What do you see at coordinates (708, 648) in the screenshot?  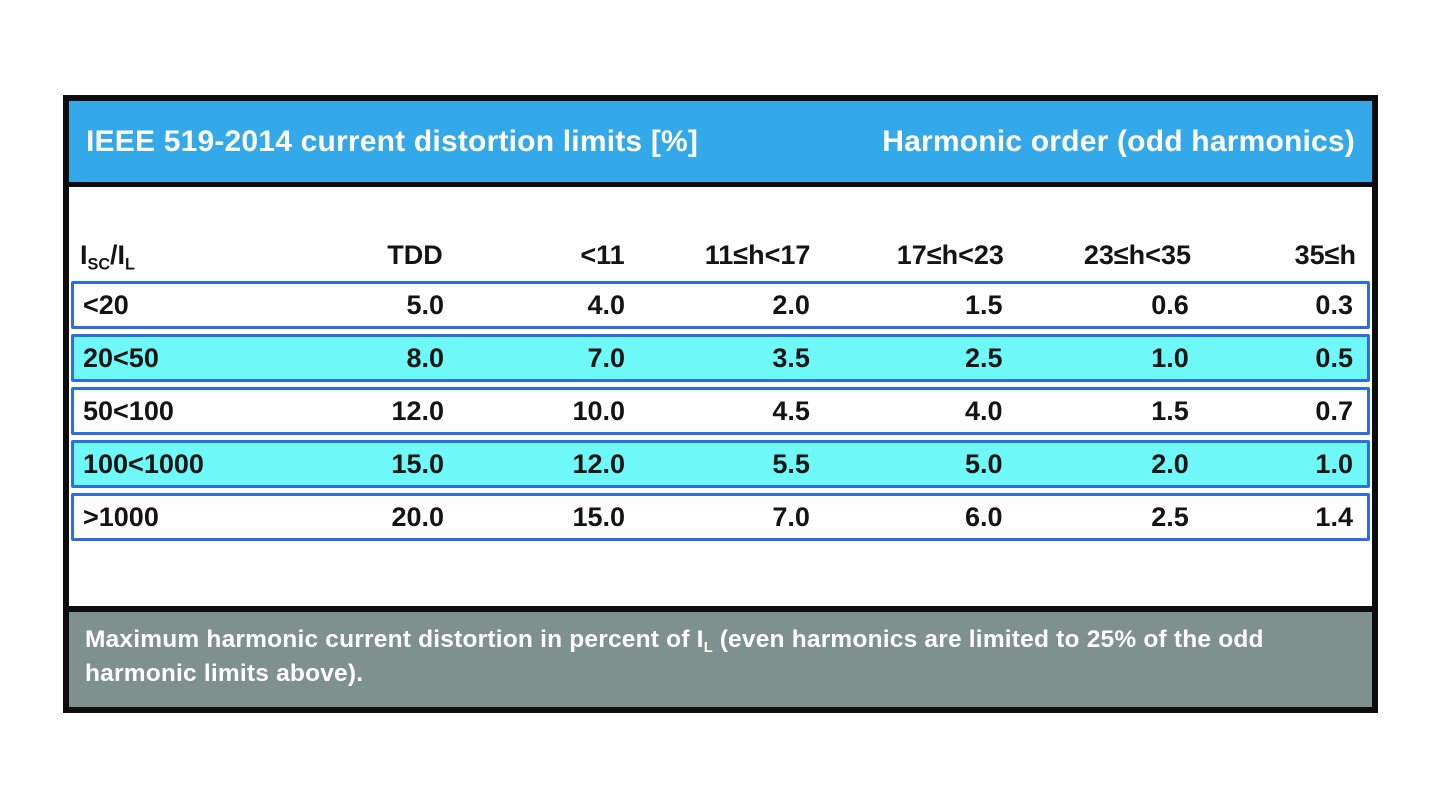 I see `footnote-subscript: L` at bounding box center [708, 648].